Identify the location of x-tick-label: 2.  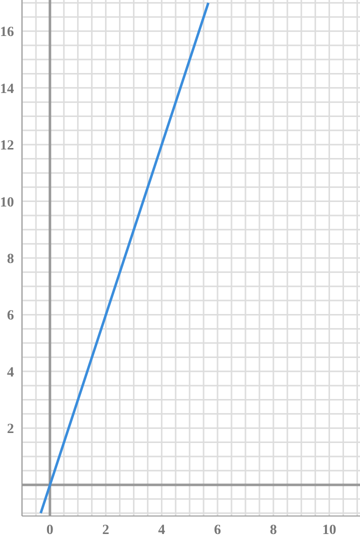
(106, 530).